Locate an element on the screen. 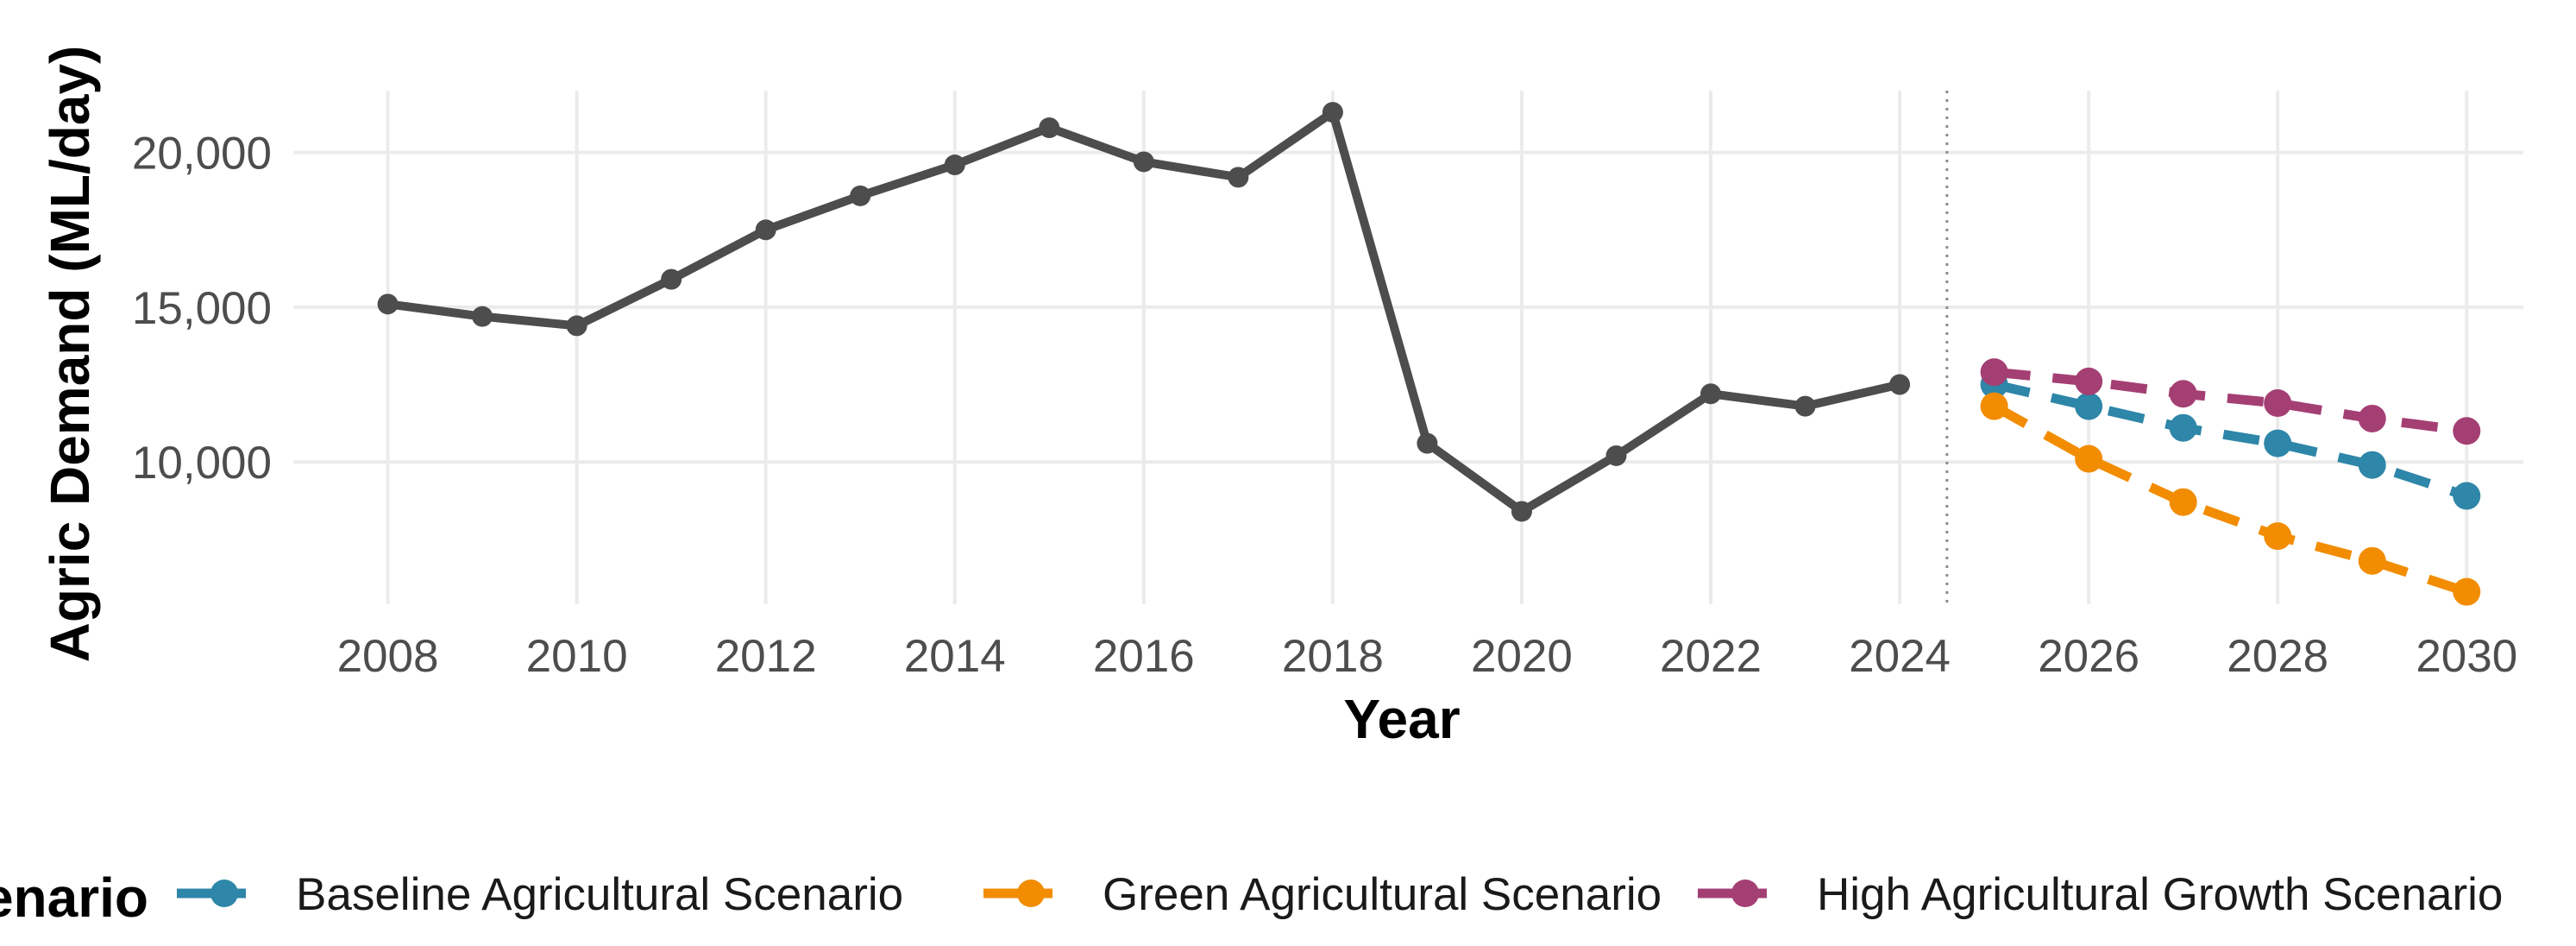 Image resolution: width=2576 pixels, height=946 pixels. x-tick-label: 2022 is located at coordinates (1711, 656).